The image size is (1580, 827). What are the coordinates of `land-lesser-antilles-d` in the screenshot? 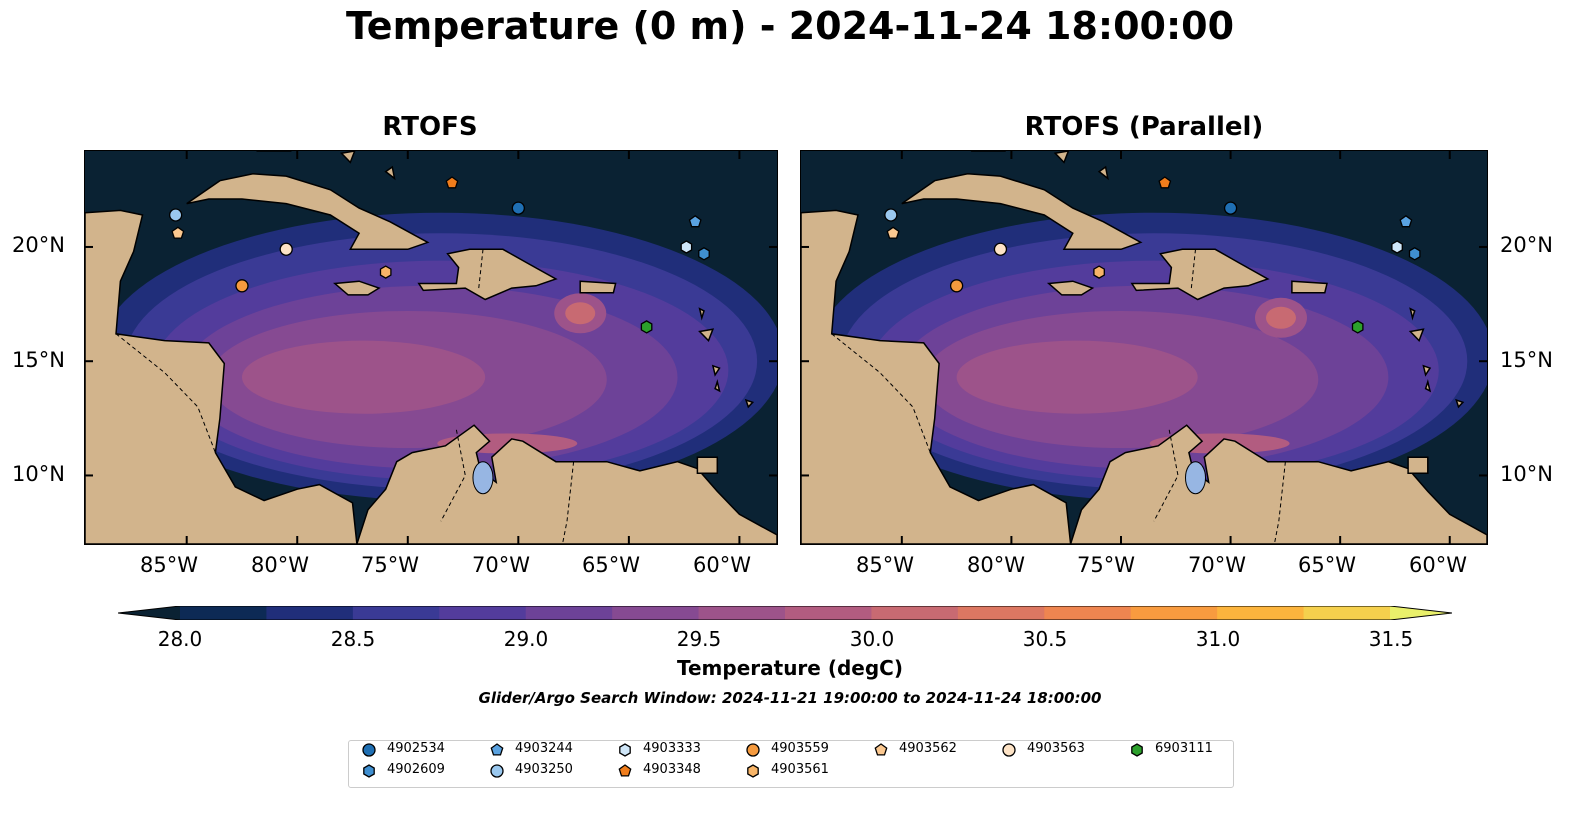 It's located at (717, 386).